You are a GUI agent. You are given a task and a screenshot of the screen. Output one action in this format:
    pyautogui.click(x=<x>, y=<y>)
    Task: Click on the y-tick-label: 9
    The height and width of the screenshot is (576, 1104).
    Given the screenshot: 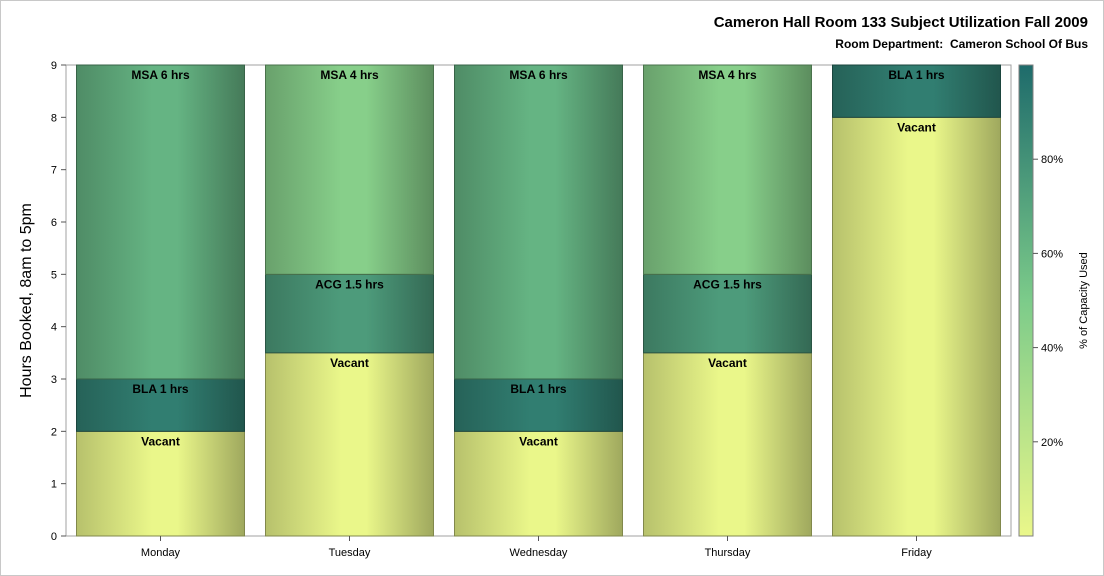 What is the action you would take?
    pyautogui.click(x=54, y=66)
    